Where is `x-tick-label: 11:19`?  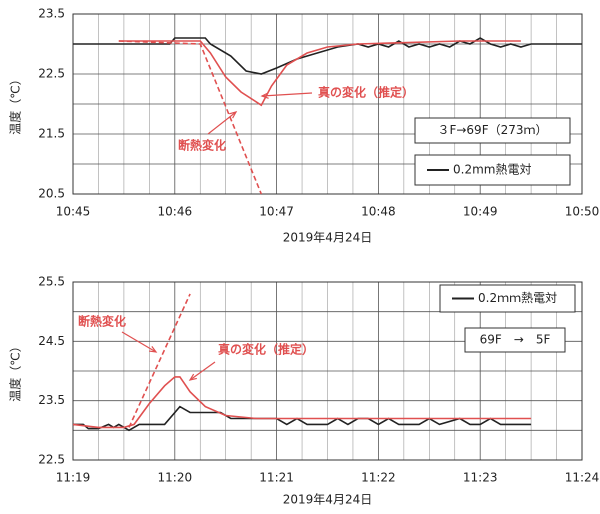
x-tick-label: 11:19 is located at coordinates (73, 478).